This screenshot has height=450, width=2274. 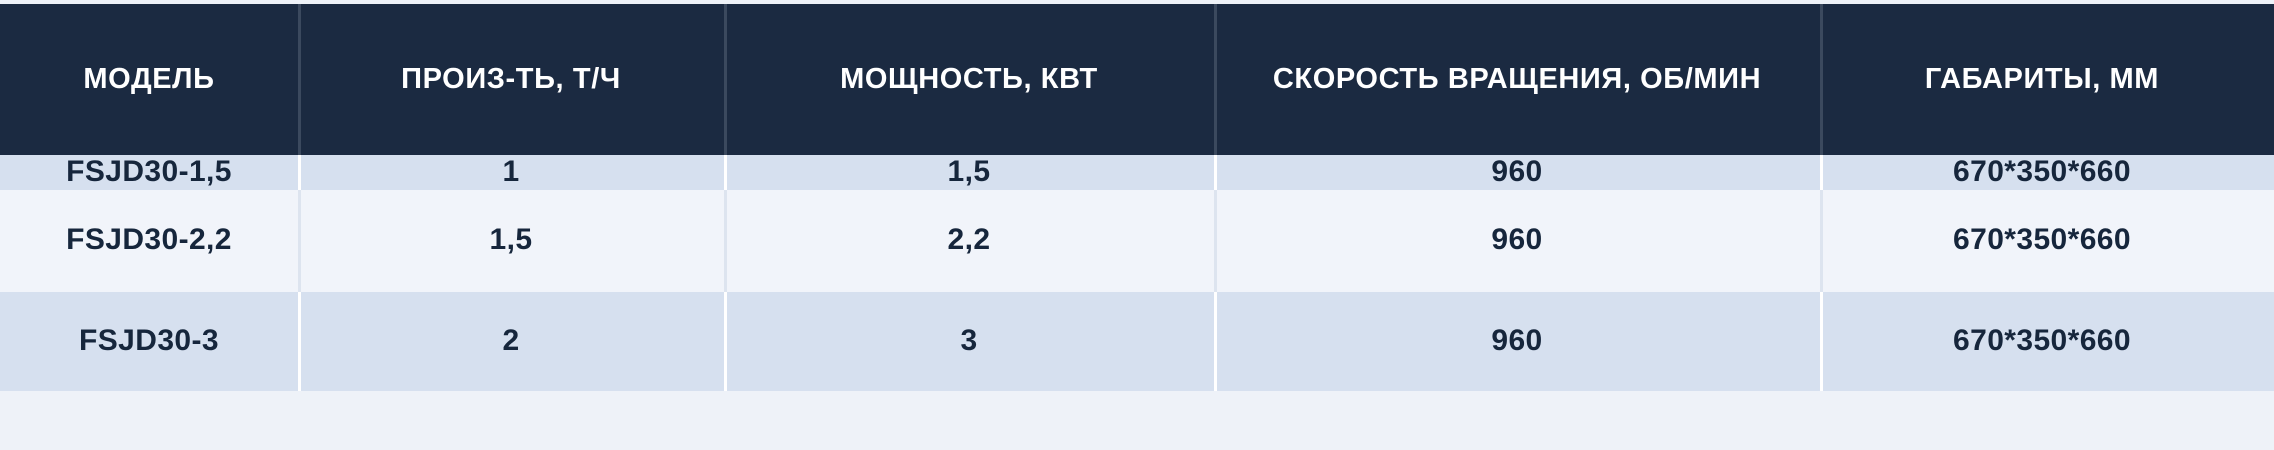 I want to click on cell-model-value: FSJD30-1,5, so click(x=149, y=171).